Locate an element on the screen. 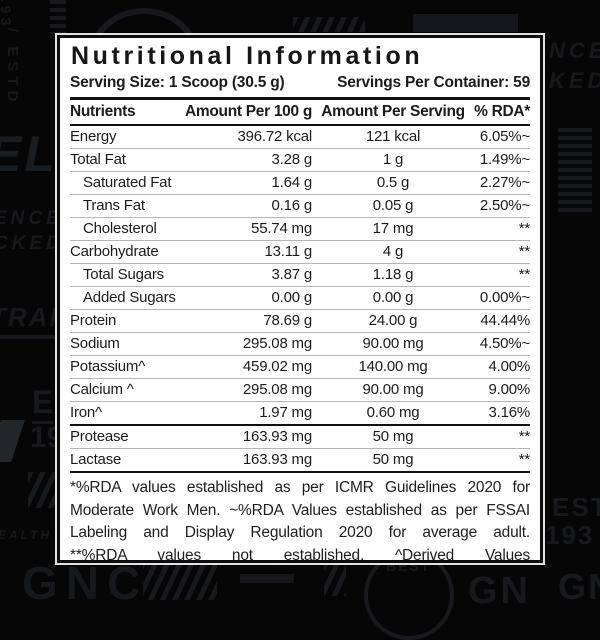  bg-text-gn-bottom: GN is located at coordinates (499, 591).